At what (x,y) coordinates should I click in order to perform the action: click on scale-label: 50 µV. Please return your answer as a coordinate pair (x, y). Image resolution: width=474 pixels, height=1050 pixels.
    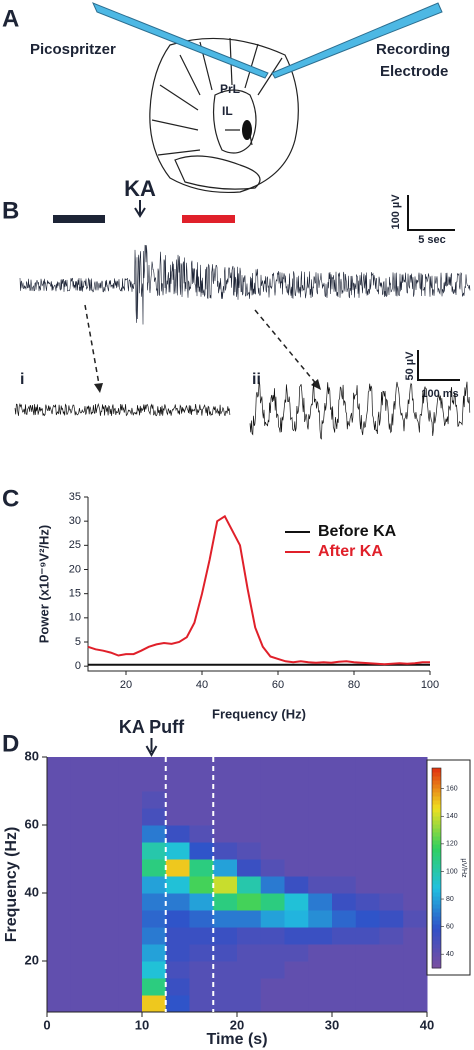
    Looking at the image, I should click on (410, 366).